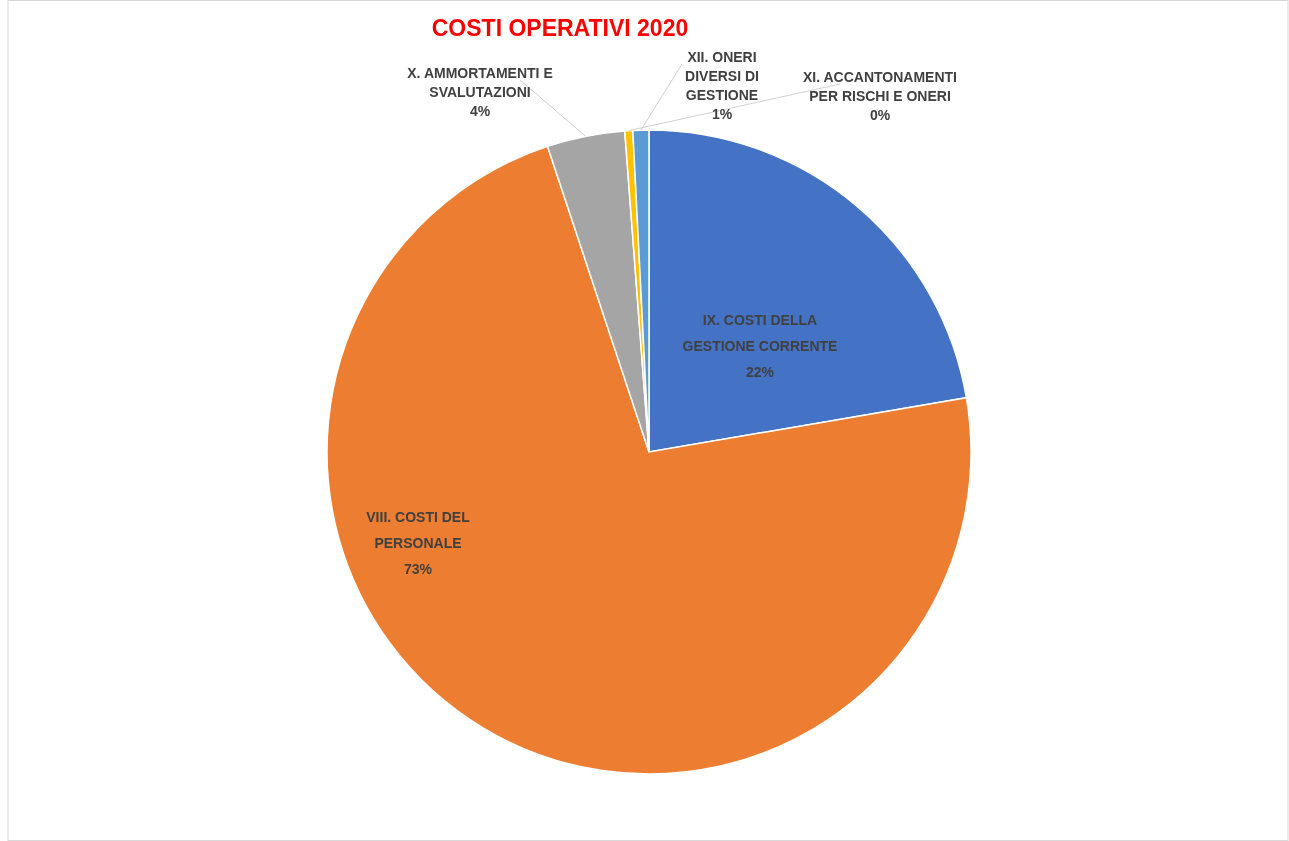 The width and height of the screenshot is (1289, 841). I want to click on chart-title: COSTI OPERATIVI 2020, so click(560, 28).